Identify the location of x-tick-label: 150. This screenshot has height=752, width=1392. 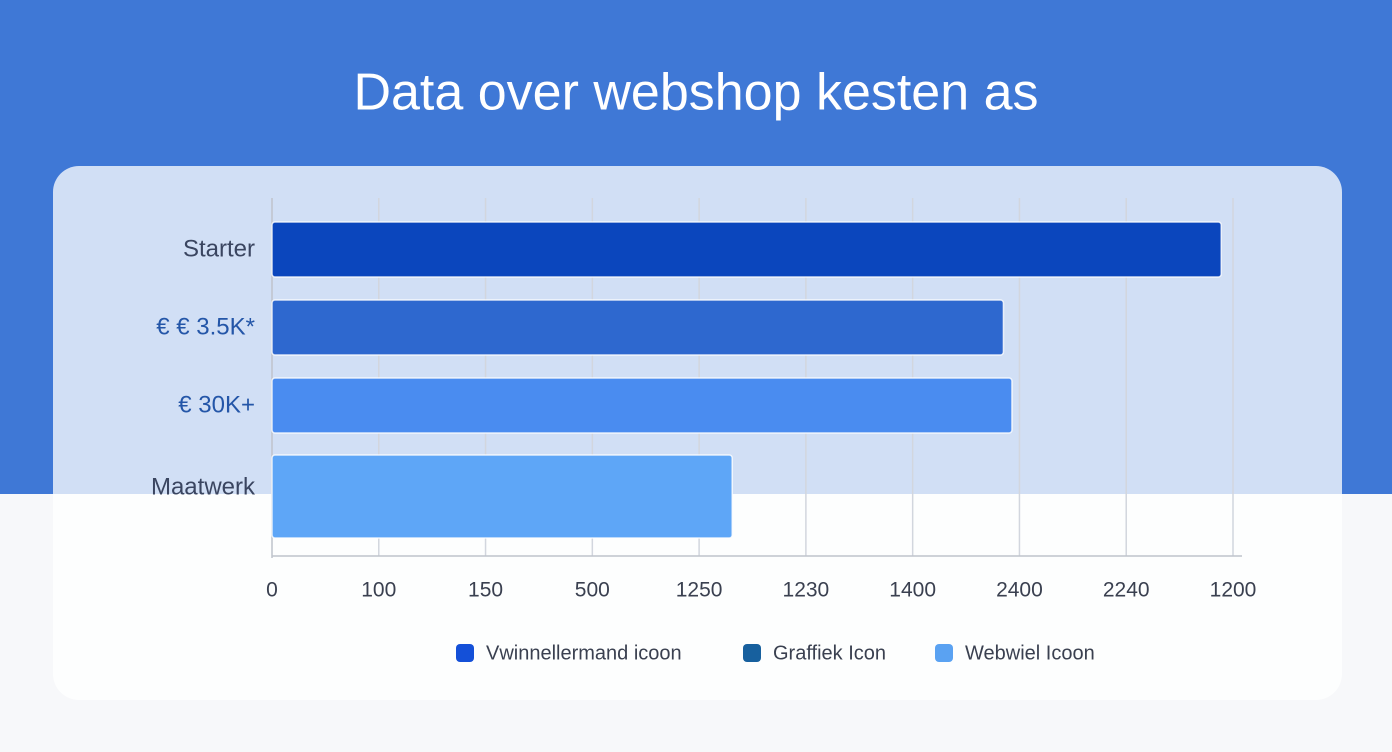
(485, 590).